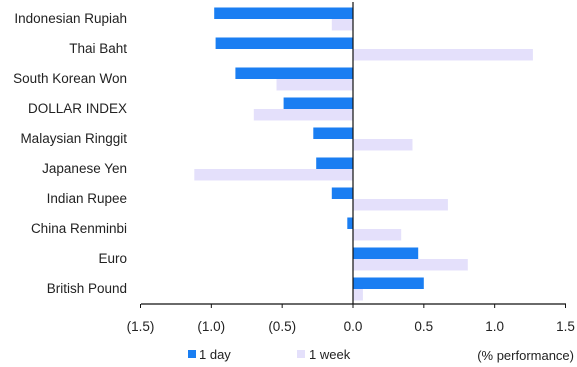 This screenshot has width=577, height=367. Describe the element at coordinates (79, 228) in the screenshot. I see `category-label: China Renminbi` at that location.